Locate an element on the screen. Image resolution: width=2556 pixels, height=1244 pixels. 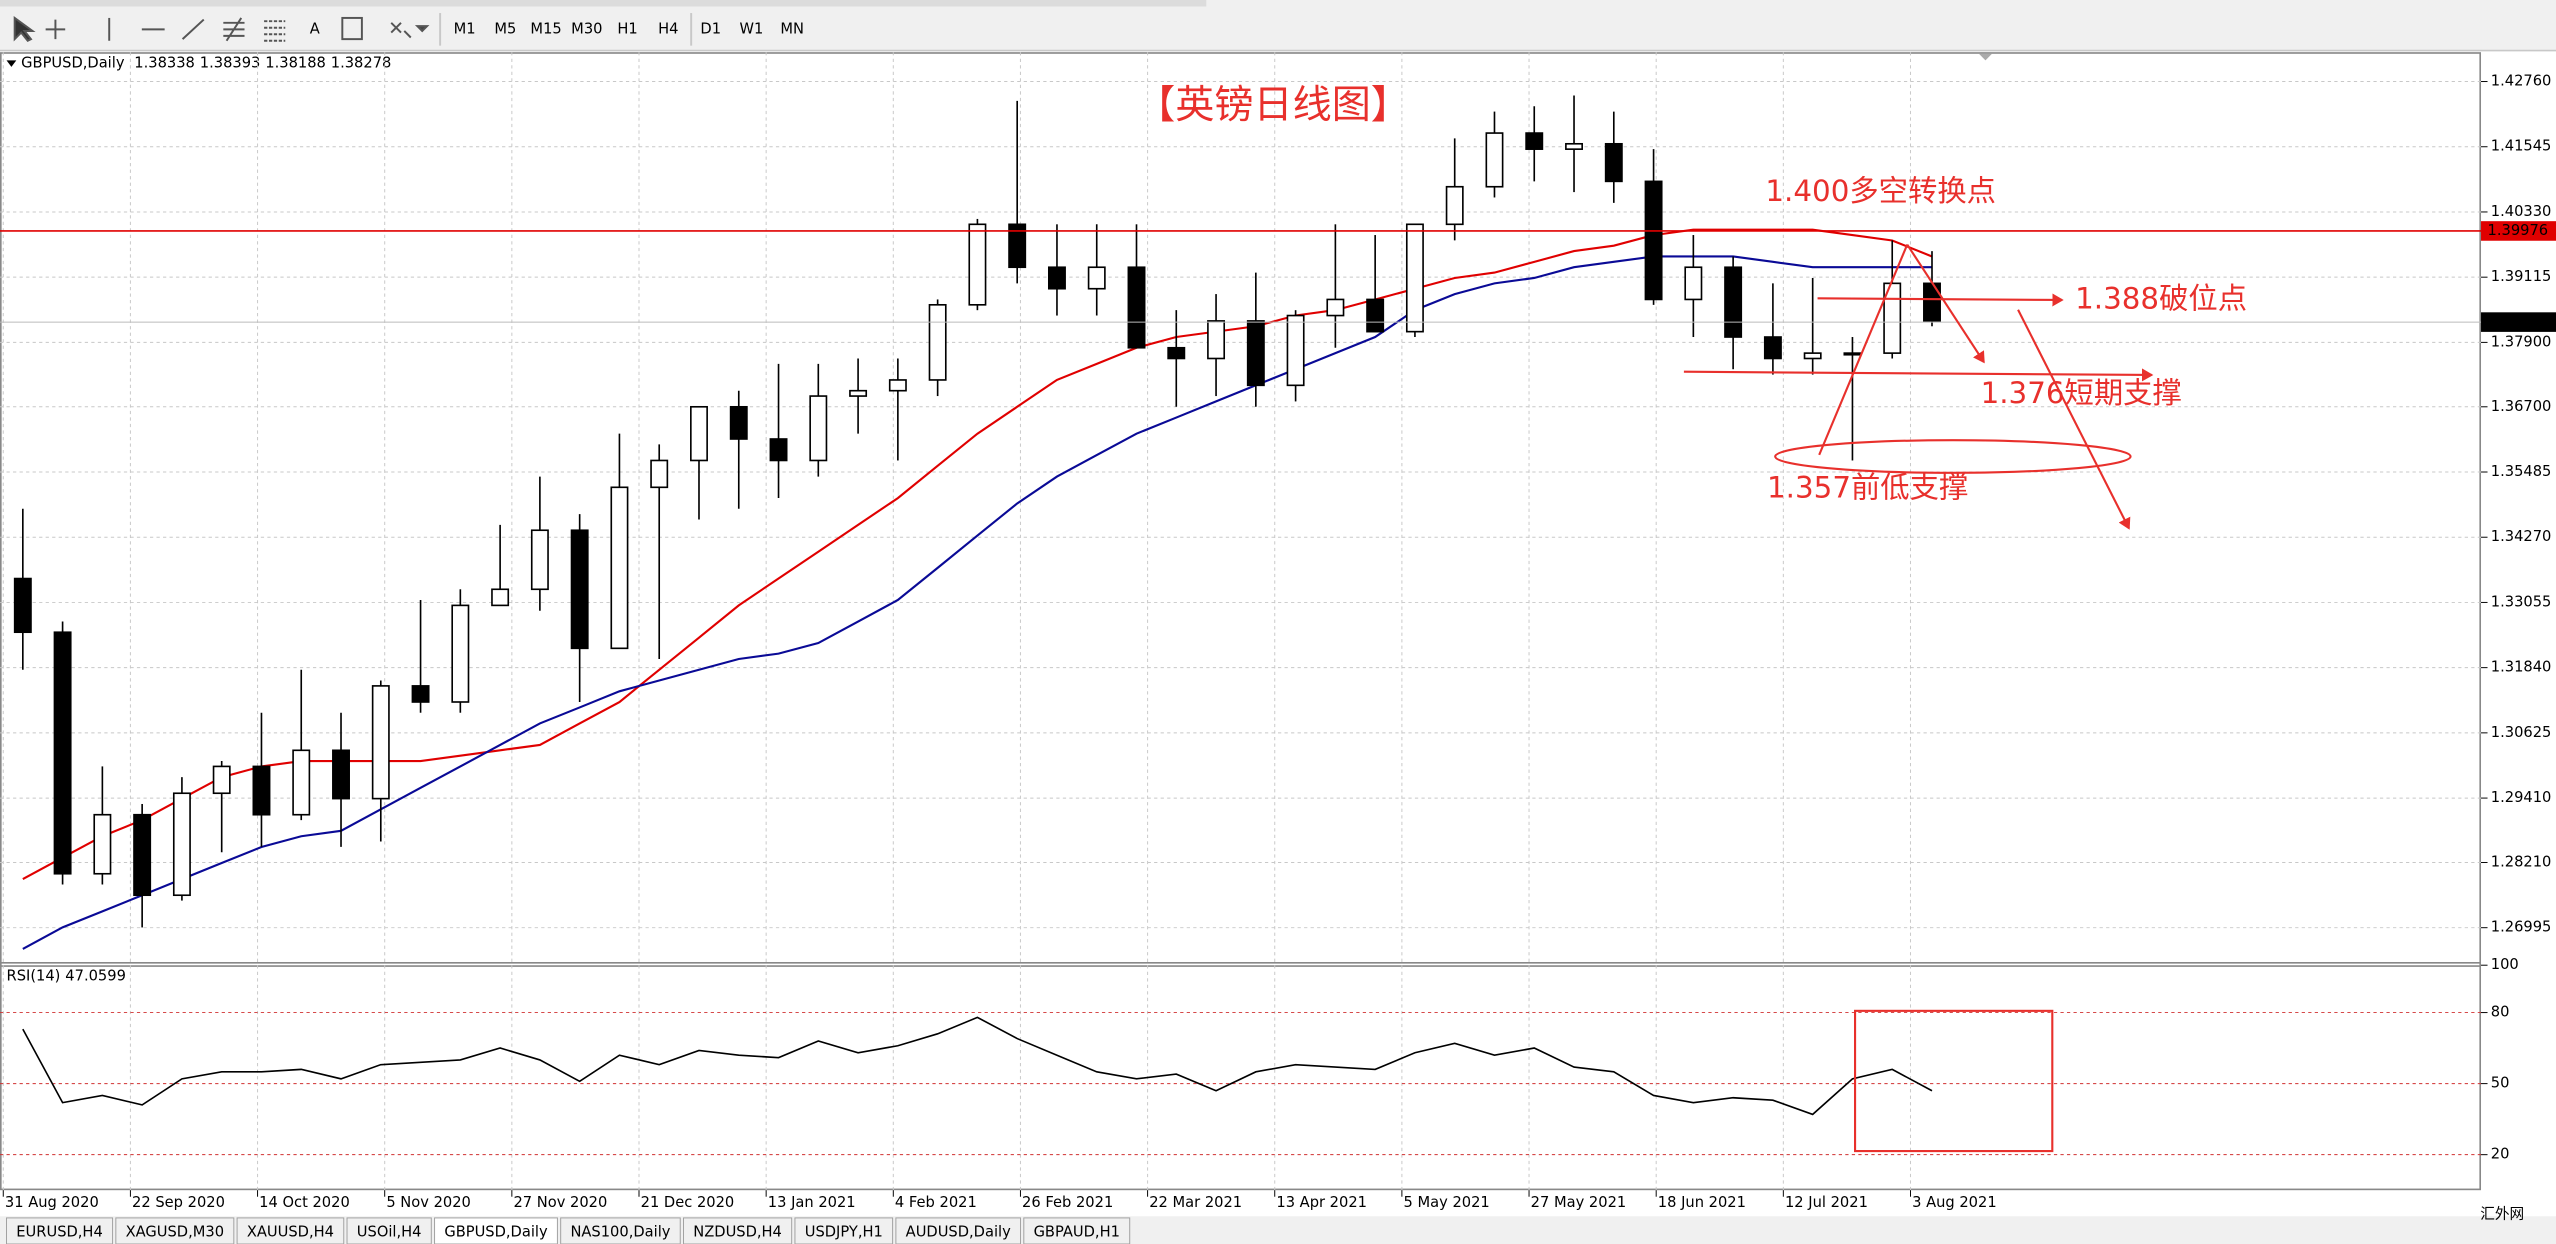
label-tool is located at coordinates (352, 28).